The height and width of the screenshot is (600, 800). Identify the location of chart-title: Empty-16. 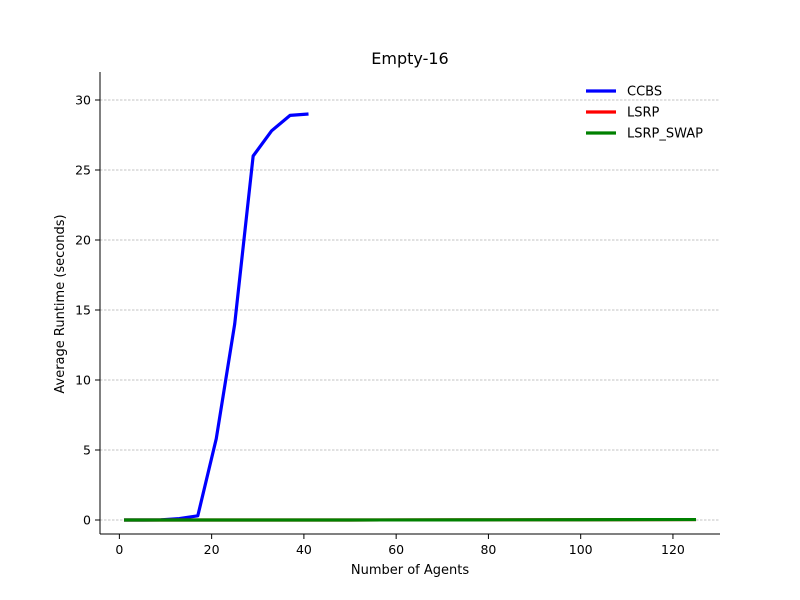
(409, 58).